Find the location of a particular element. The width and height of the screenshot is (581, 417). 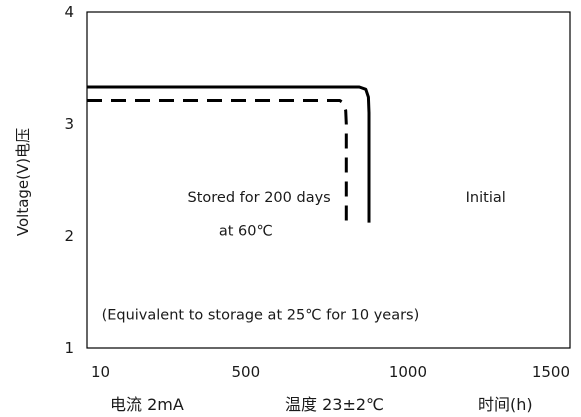

y-axis-label: Voltage(V)电压 is located at coordinates (23, 182).